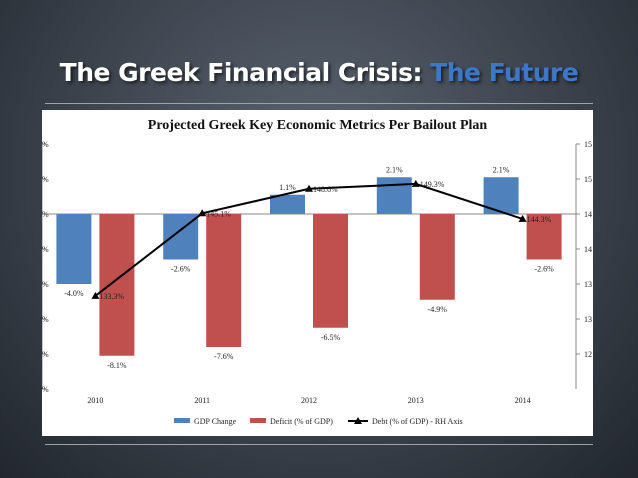 The image size is (638, 478). I want to click on deficit-data-label: -8.1%, so click(117, 365).